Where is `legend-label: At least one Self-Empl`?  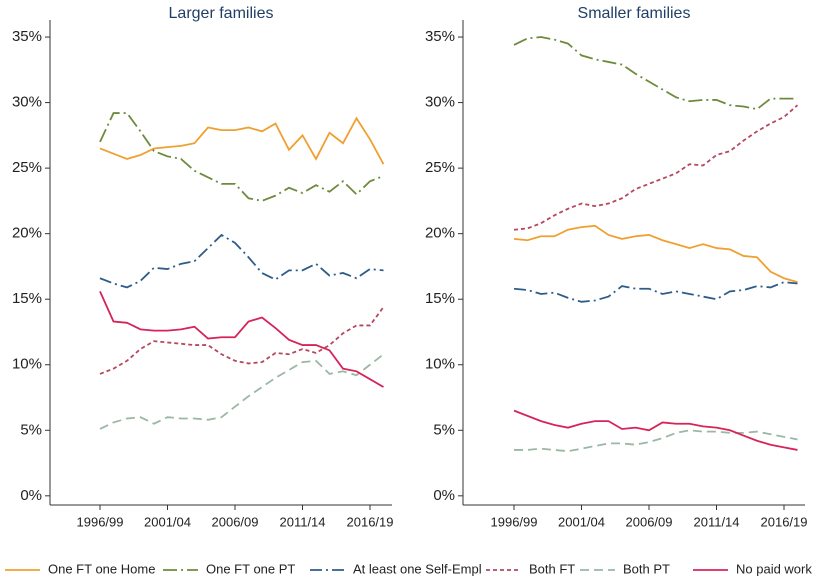 legend-label: At least one Self-Empl is located at coordinates (417, 568).